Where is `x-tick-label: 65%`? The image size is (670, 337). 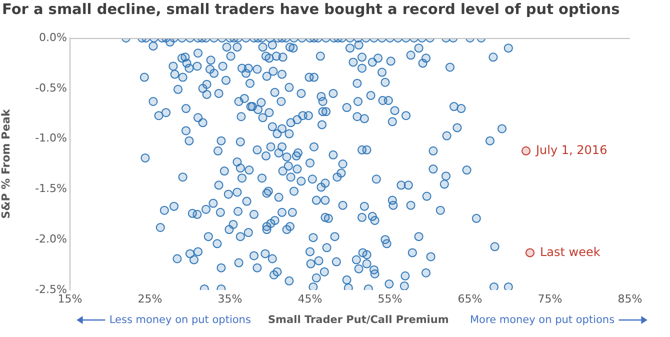
x-tick-label: 65% is located at coordinates (470, 299).